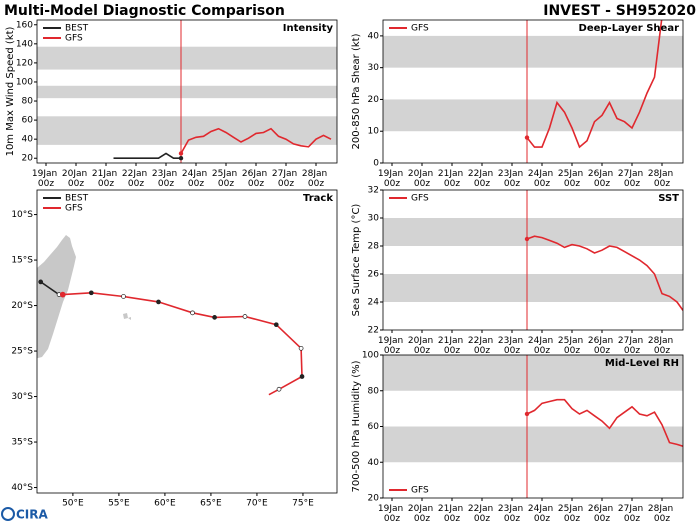 Image resolution: width=700 pixels, height=525 pixels. I want to click on frame, so click(533, 91).